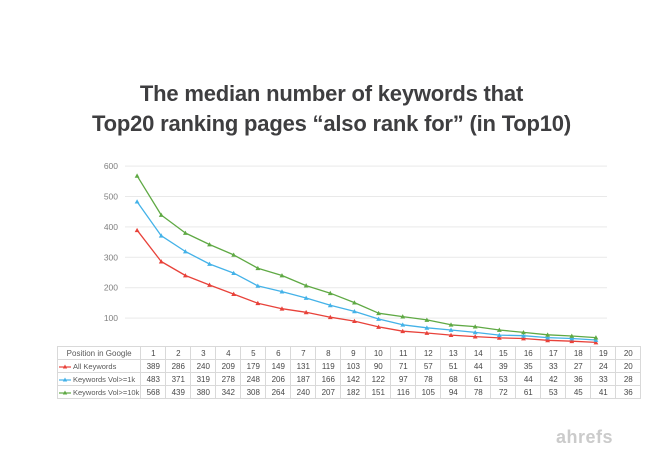 This screenshot has width=663, height=463. What do you see at coordinates (111, 318) in the screenshot?
I see `y-axis-tick-label: 100` at bounding box center [111, 318].